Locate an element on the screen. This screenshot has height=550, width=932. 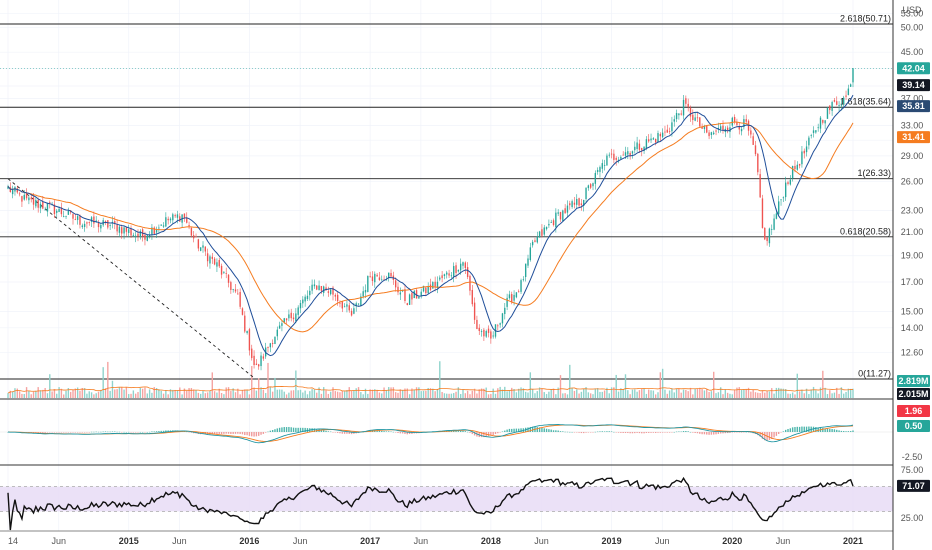
time-axis-tick-label: Jun is located at coordinates (662, 541).